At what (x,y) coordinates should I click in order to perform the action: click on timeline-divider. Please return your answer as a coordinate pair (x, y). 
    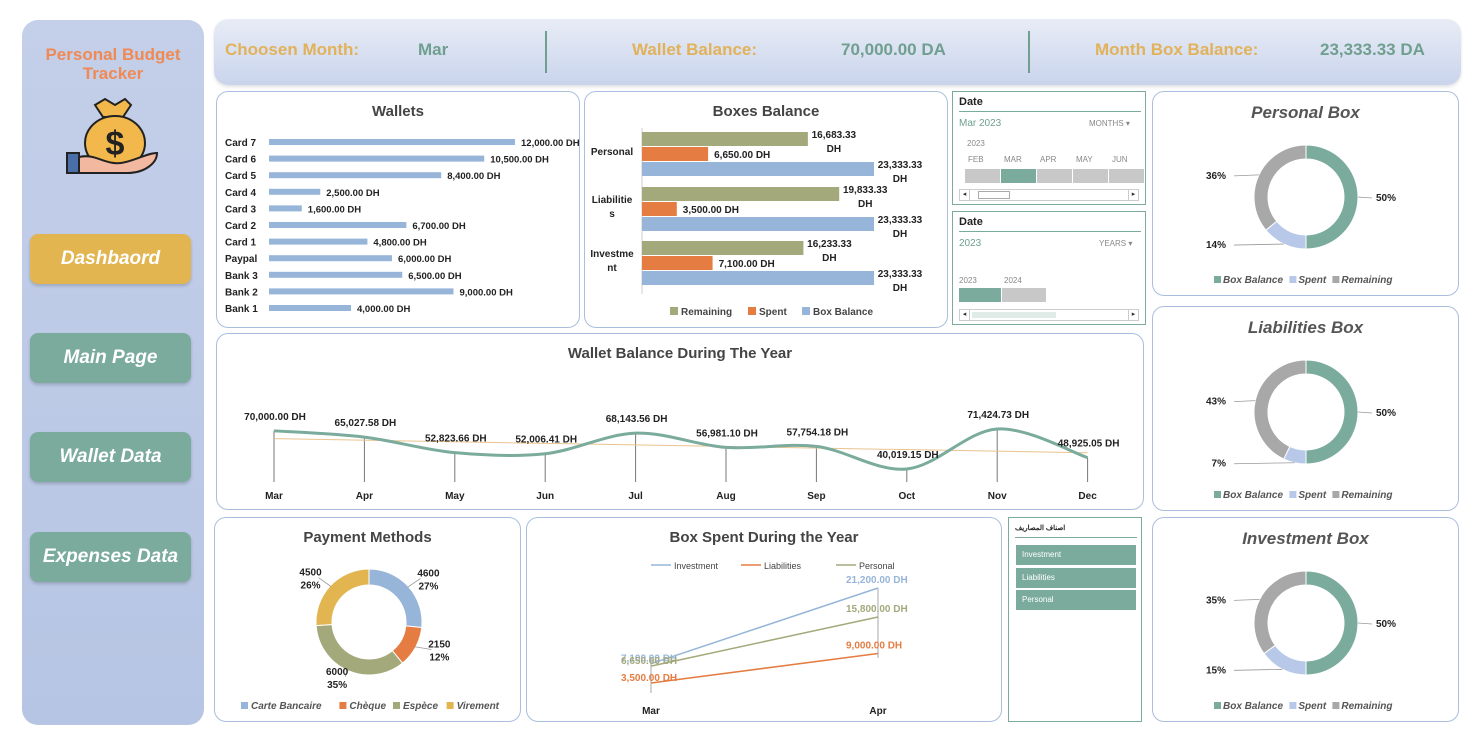
    Looking at the image, I should click on (1050, 231).